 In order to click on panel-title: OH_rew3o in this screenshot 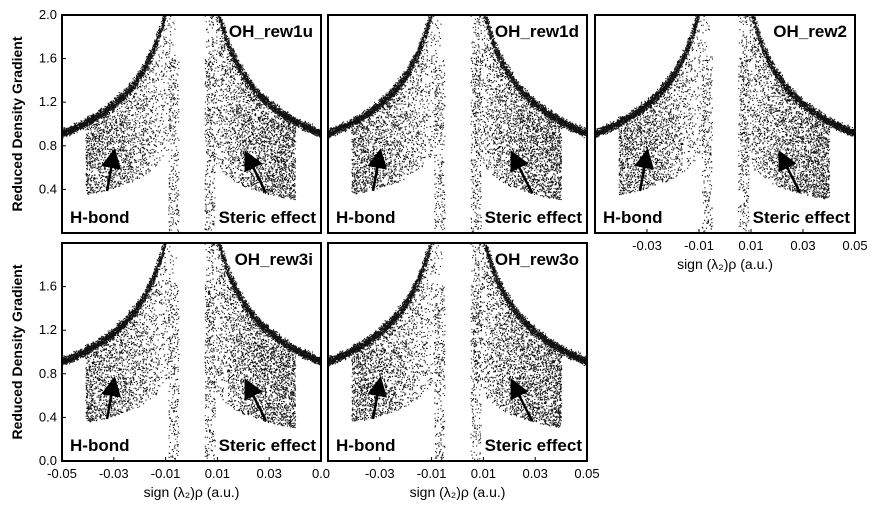, I will do `click(537, 259)`.